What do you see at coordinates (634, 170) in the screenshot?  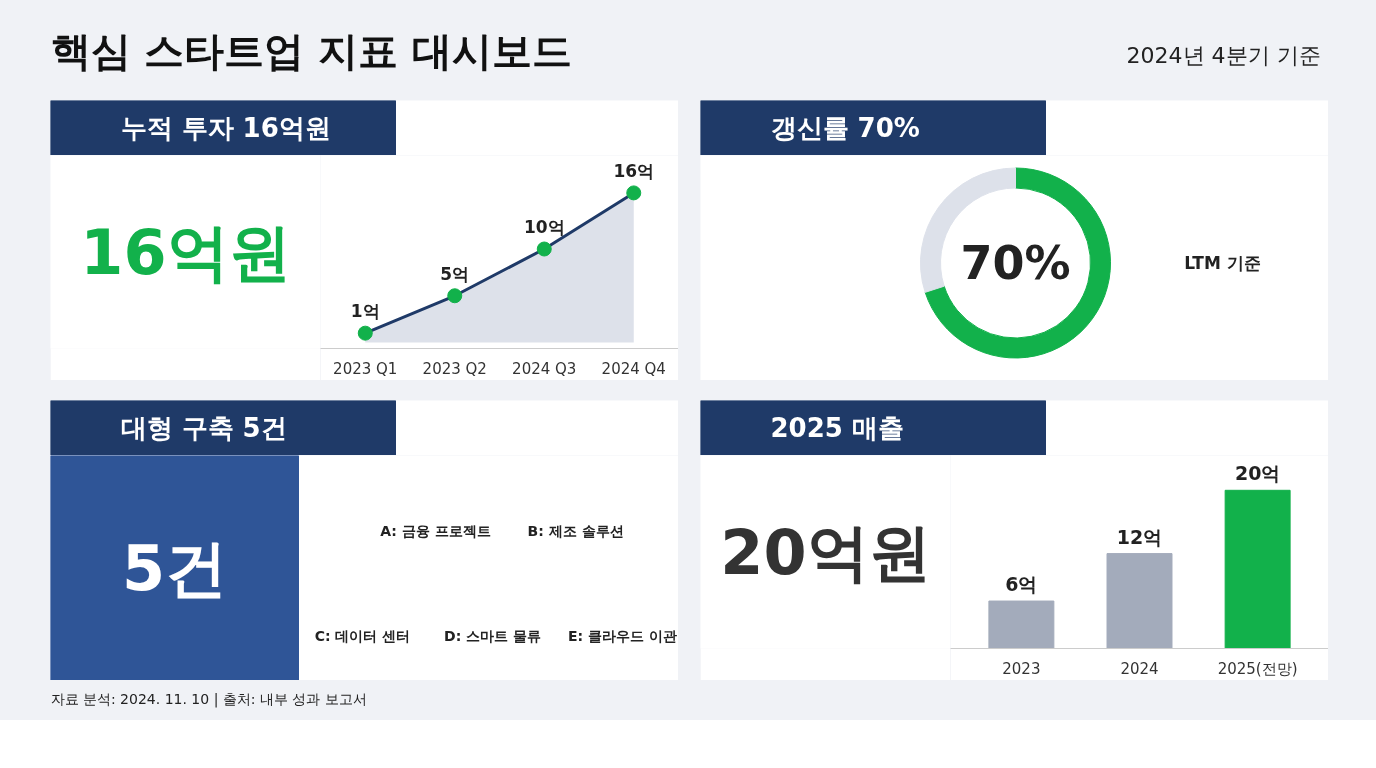 I see `data-label: 16억` at bounding box center [634, 170].